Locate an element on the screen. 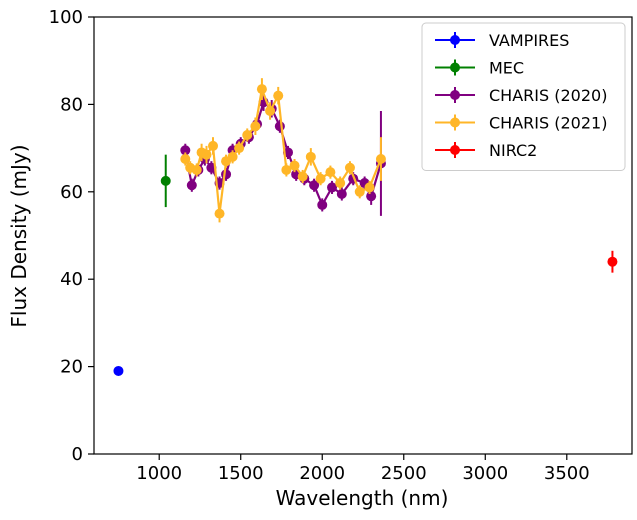 This screenshot has width=637, height=520. y-axis-label: Flux Density (mJy) is located at coordinates (19, 235).